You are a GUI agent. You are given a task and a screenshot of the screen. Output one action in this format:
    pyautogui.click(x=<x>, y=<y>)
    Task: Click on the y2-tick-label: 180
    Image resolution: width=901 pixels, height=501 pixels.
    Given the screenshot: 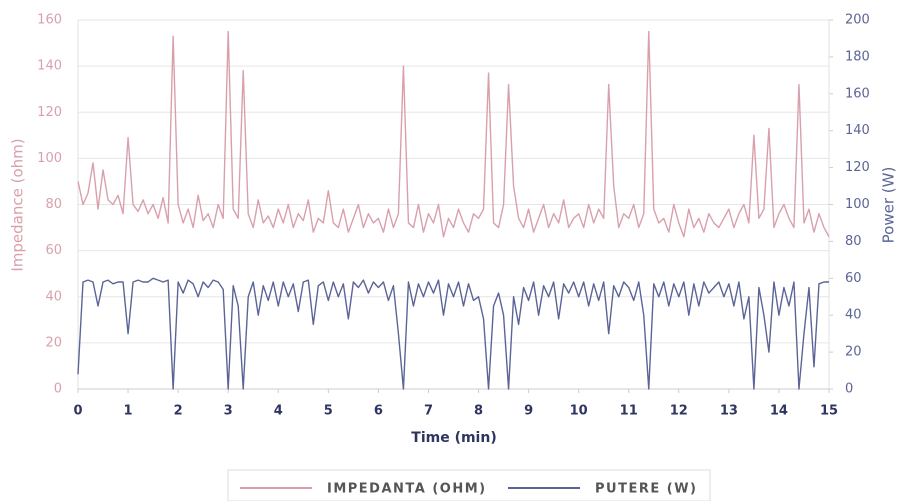 What is the action you would take?
    pyautogui.click(x=857, y=56)
    